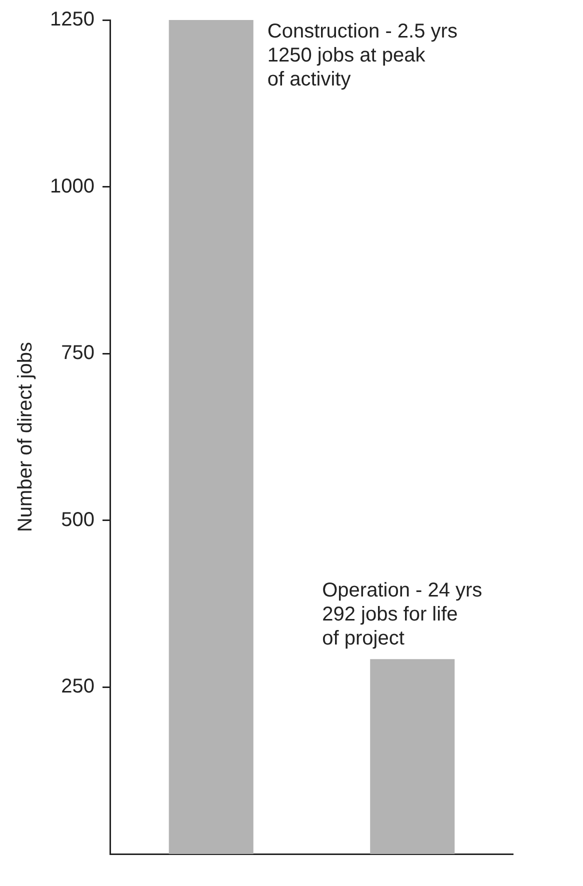 The width and height of the screenshot is (583, 886). Describe the element at coordinates (72, 186) in the screenshot. I see `y-tick-label: 1000` at that location.